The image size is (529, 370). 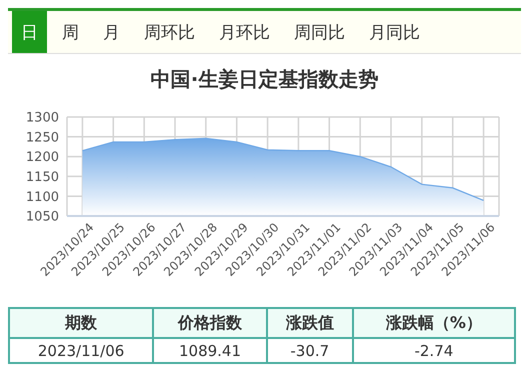 What do you see at coordinates (244, 33) in the screenshot?
I see `text: 月环比` at bounding box center [244, 33].